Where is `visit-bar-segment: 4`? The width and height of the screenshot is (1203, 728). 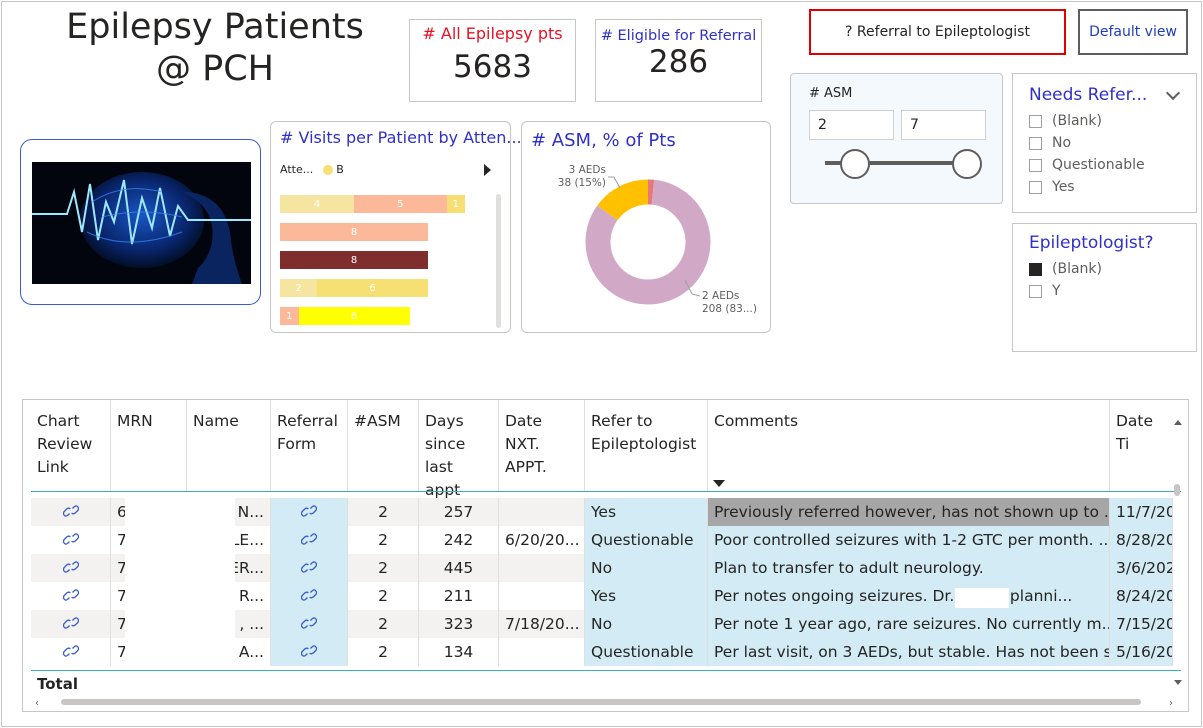
visit-bar-segment: 4 is located at coordinates (317, 204).